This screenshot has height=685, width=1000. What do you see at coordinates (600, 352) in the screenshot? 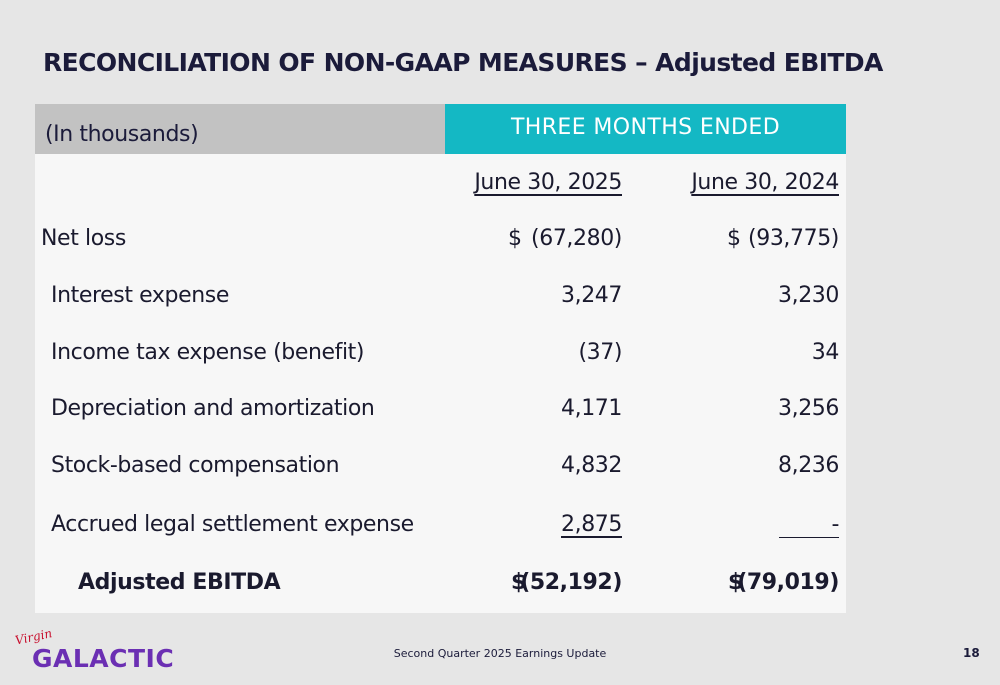
I see `value-2025: (37)` at bounding box center [600, 352].